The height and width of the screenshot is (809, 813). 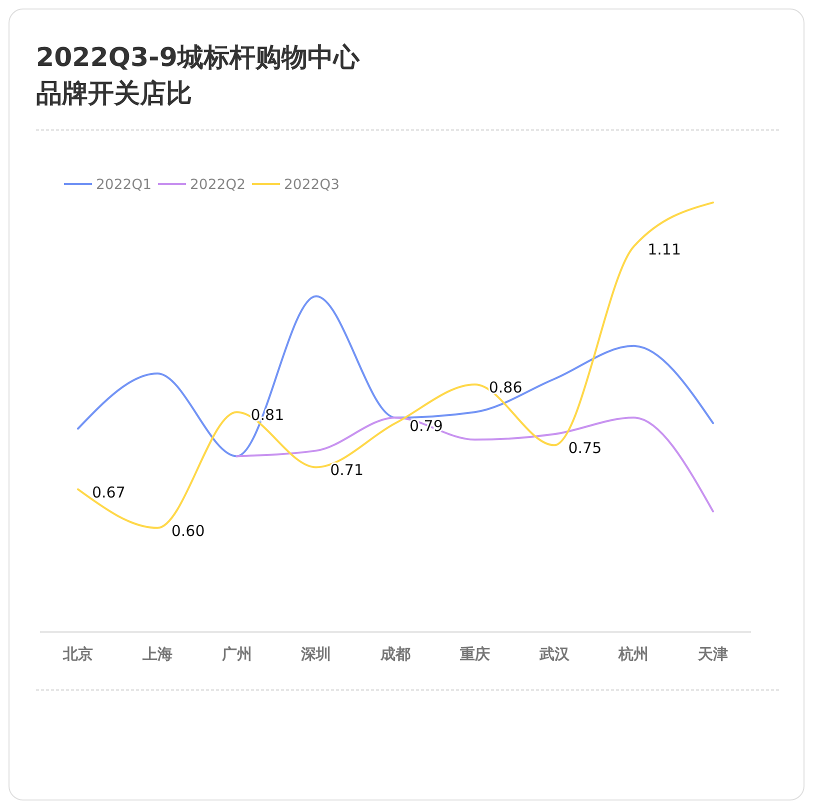 I want to click on chart-title: 2022Q3-9城标杆购物中心品牌开关店比, so click(x=198, y=76).